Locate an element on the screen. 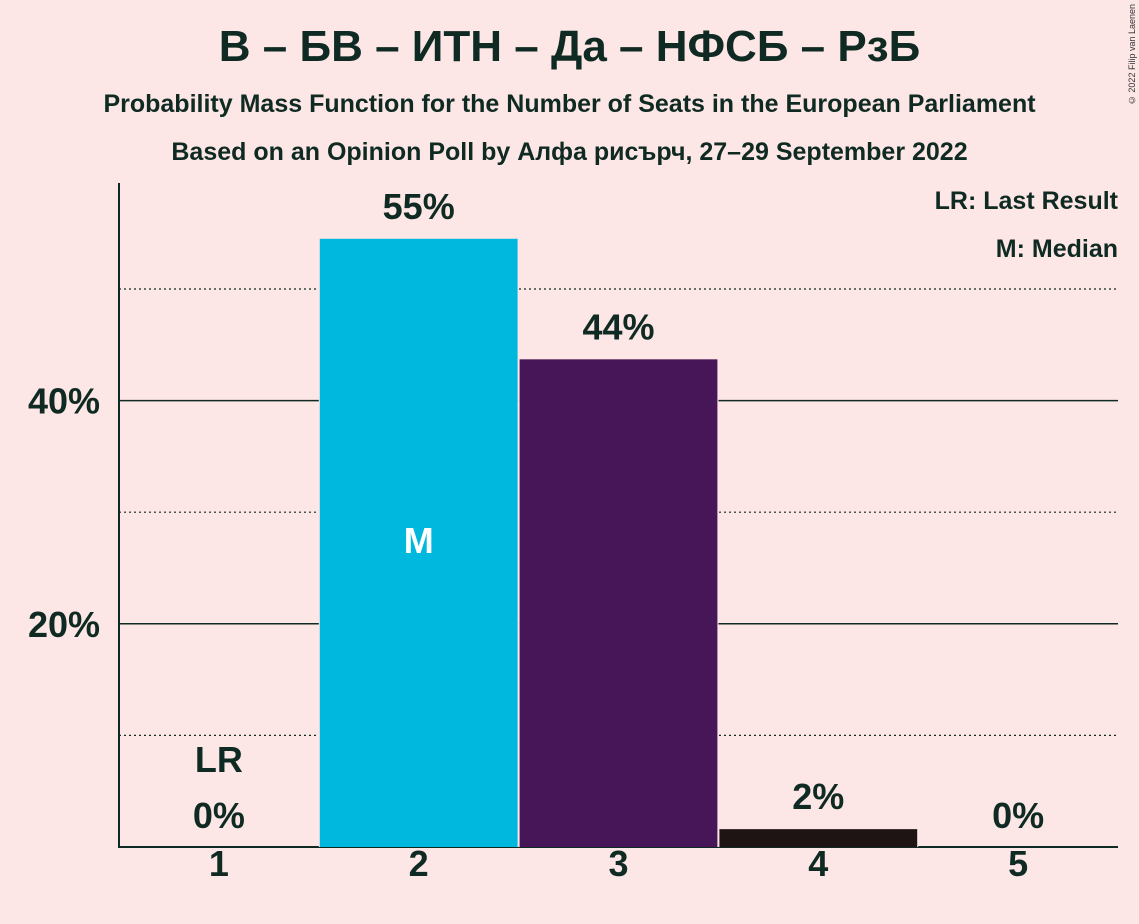 Image resolution: width=1139 pixels, height=924 pixels. value-label-5: 0% is located at coordinates (1018, 815).